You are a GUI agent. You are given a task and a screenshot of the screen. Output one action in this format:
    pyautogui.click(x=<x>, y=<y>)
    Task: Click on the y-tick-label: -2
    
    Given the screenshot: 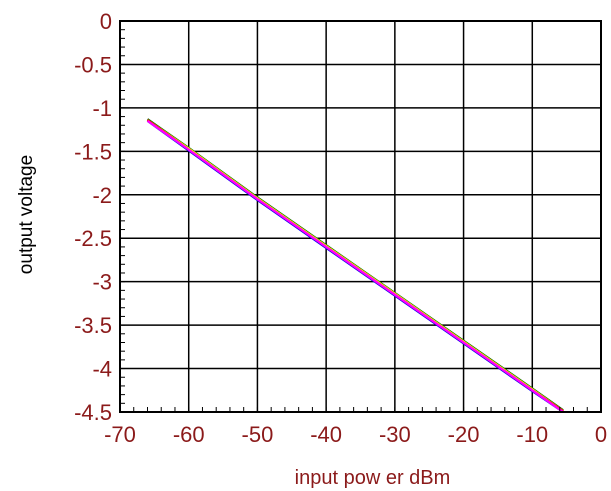 What is the action you would take?
    pyautogui.click(x=102, y=195)
    